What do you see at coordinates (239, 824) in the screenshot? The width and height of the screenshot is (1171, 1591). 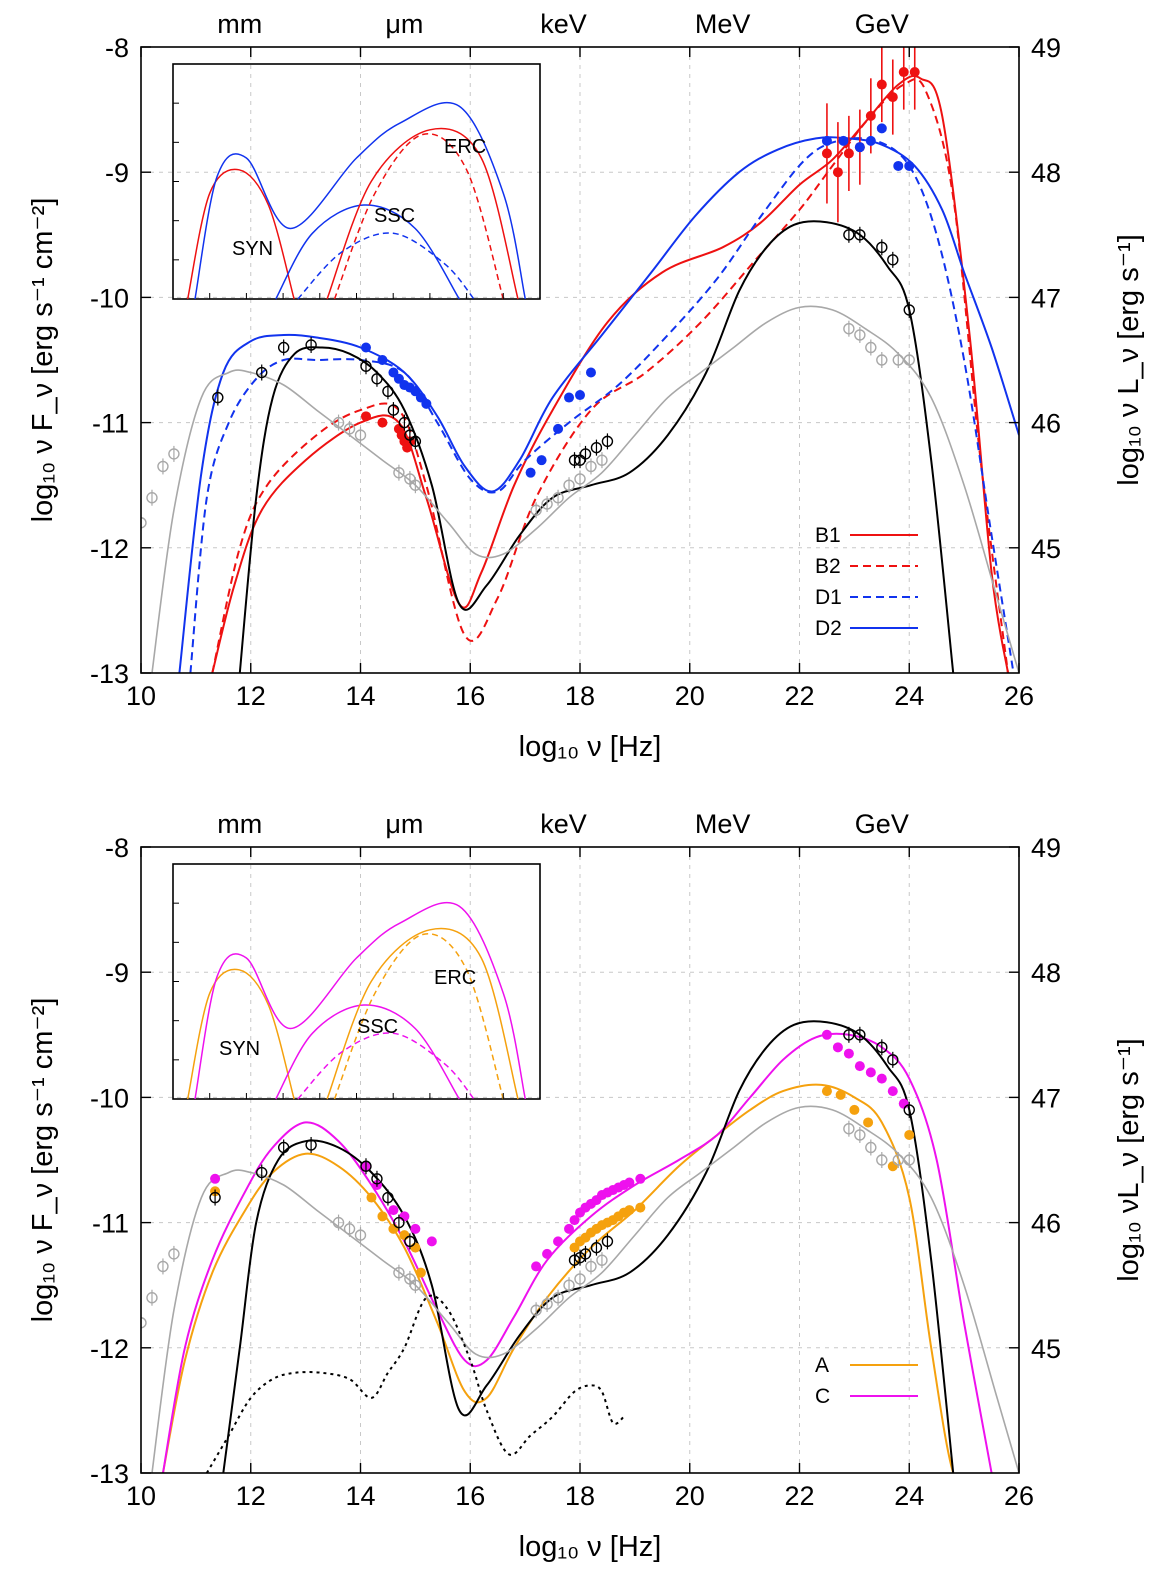 I see `band-label-mm: mm` at bounding box center [239, 824].